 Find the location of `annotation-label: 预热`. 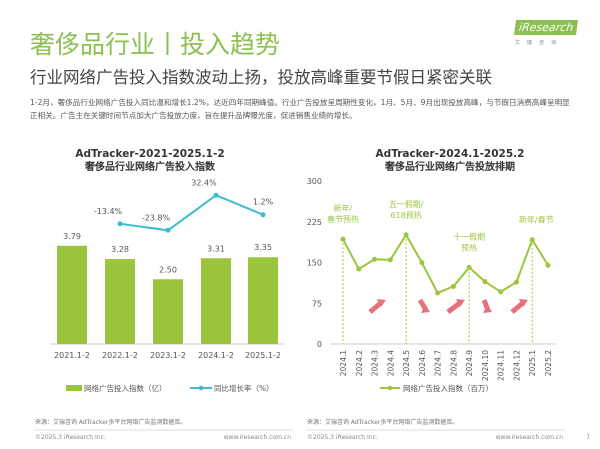

annotation-label: 预热 is located at coordinates (469, 247).